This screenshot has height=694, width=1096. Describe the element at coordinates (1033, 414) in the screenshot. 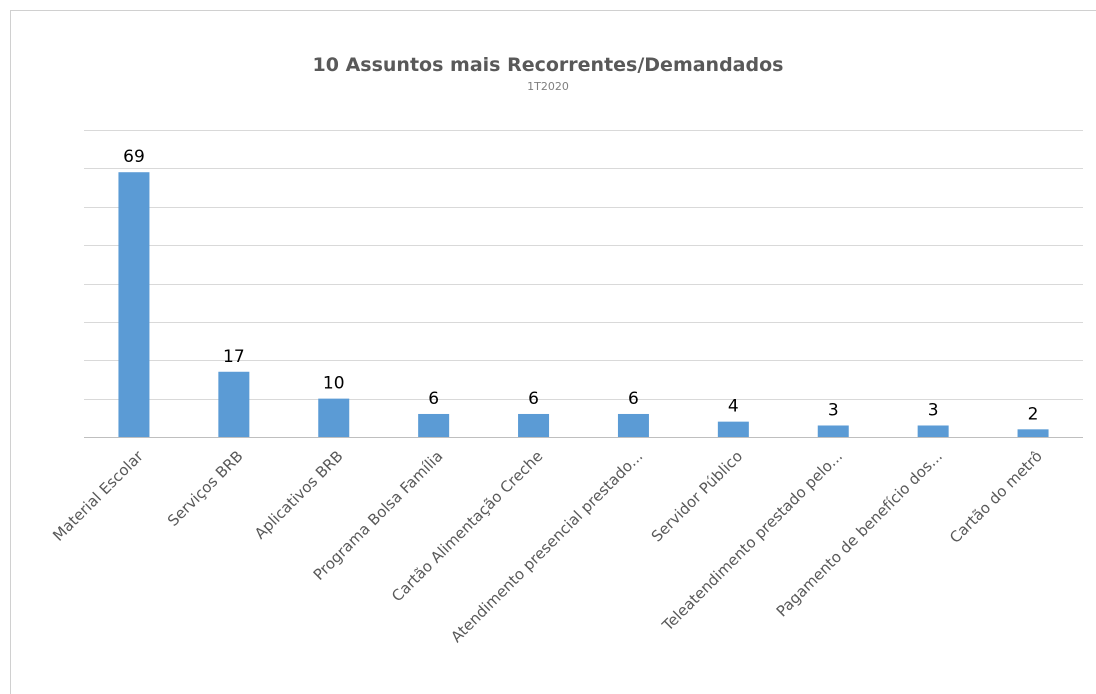

I see `data-label: 2` at that location.